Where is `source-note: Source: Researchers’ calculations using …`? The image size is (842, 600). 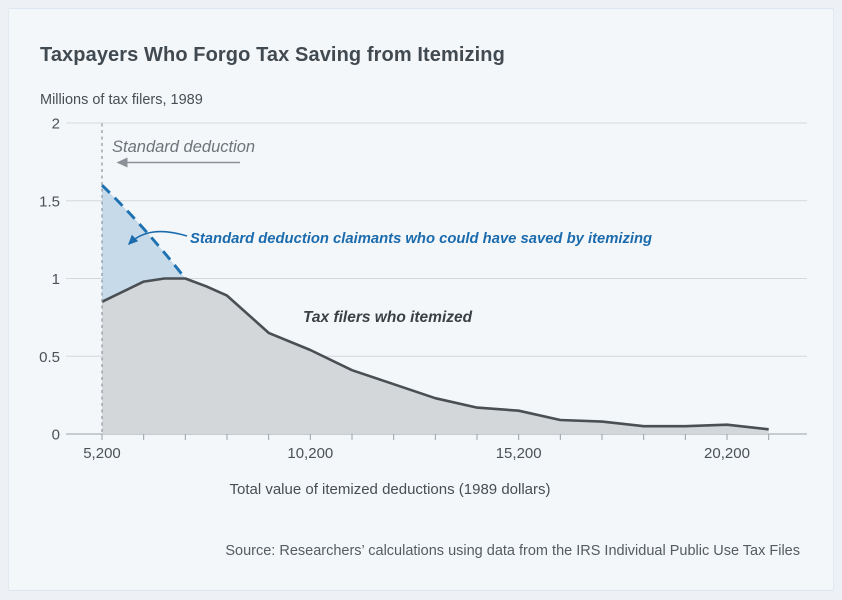 source-note: Source: Researchers’ calculations using … is located at coordinates (512, 551).